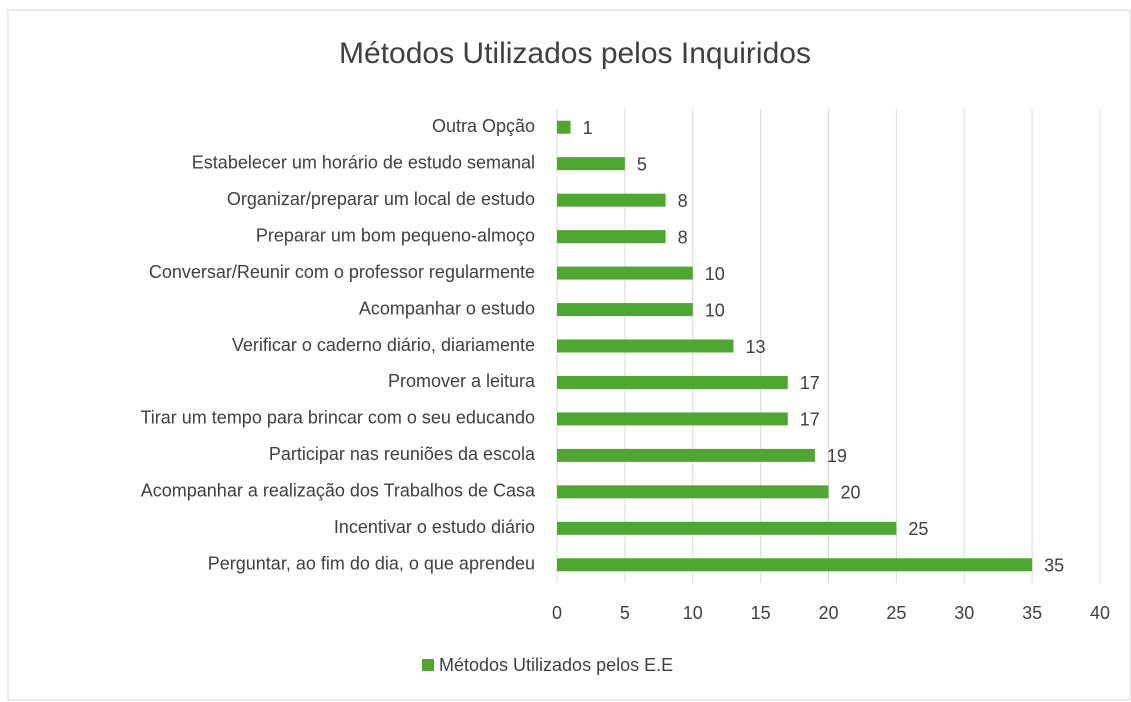  Describe the element at coordinates (828, 613) in the screenshot. I see `x-tick-label: 20` at that location.